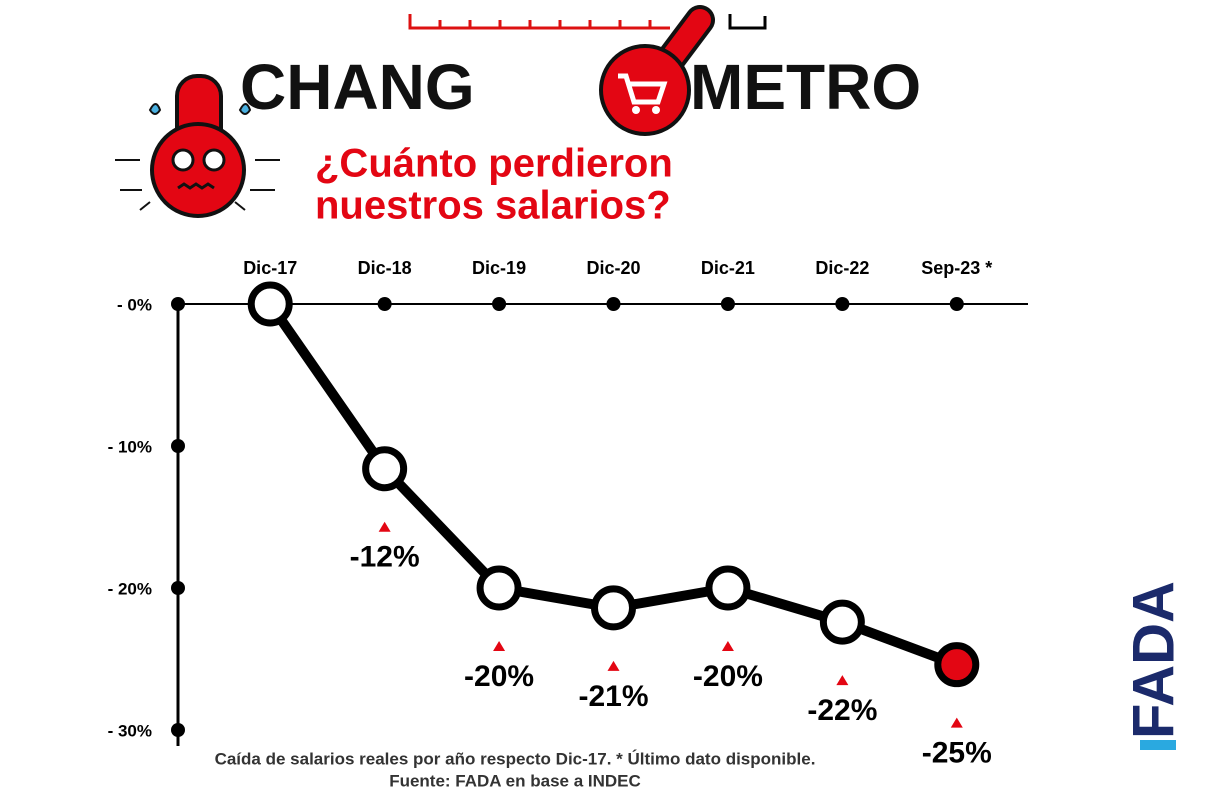 Image resolution: width=1215 pixels, height=799 pixels. I want to click on x-tick-label: Dic-22, so click(842, 268).